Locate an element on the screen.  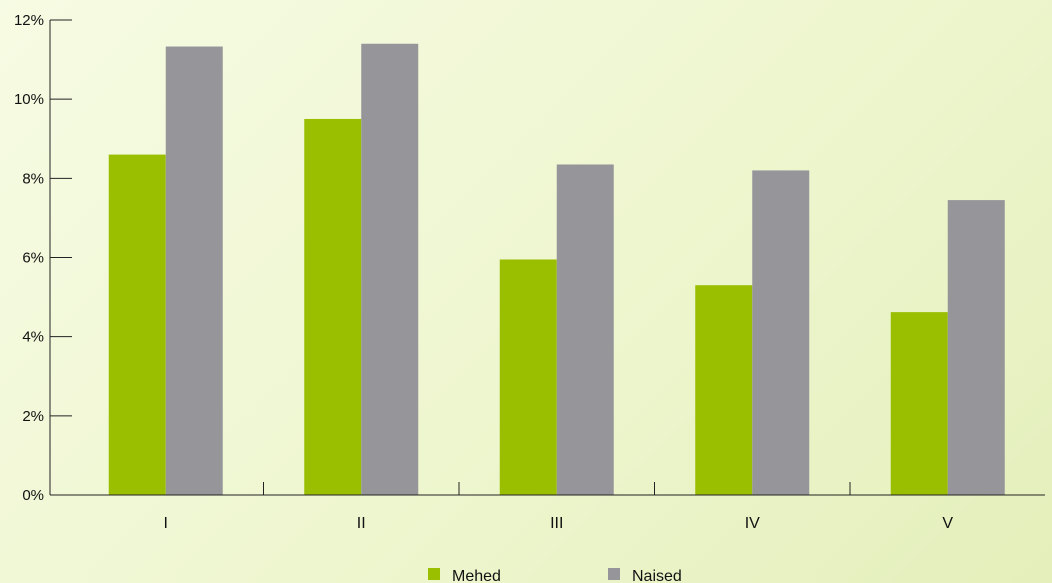
x-category-label: I is located at coordinates (166, 523).